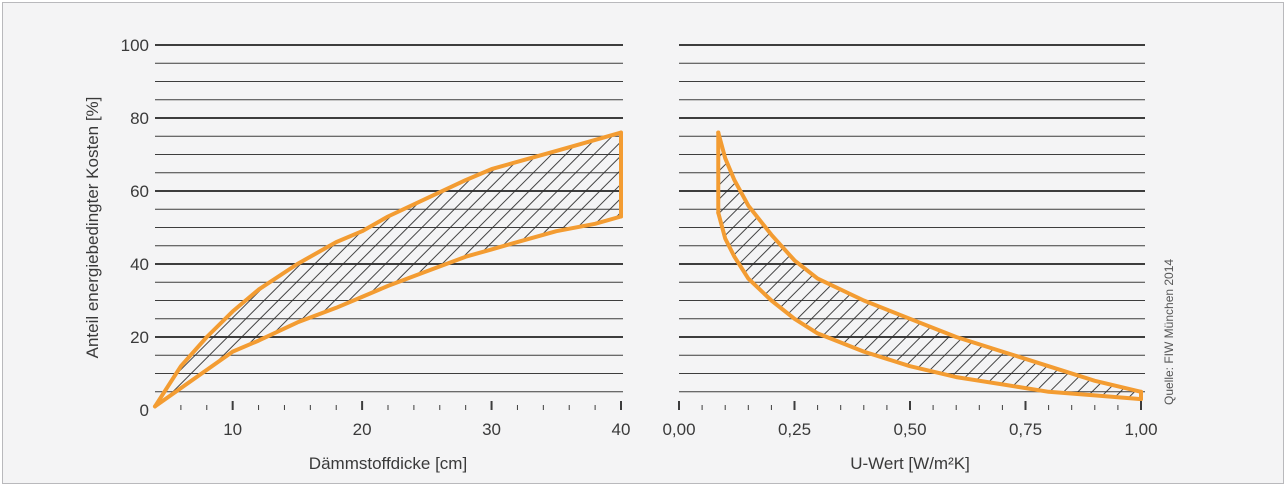 The width and height of the screenshot is (1288, 488). What do you see at coordinates (909, 429) in the screenshot?
I see `x-tick-label: 0,50` at bounding box center [909, 429].